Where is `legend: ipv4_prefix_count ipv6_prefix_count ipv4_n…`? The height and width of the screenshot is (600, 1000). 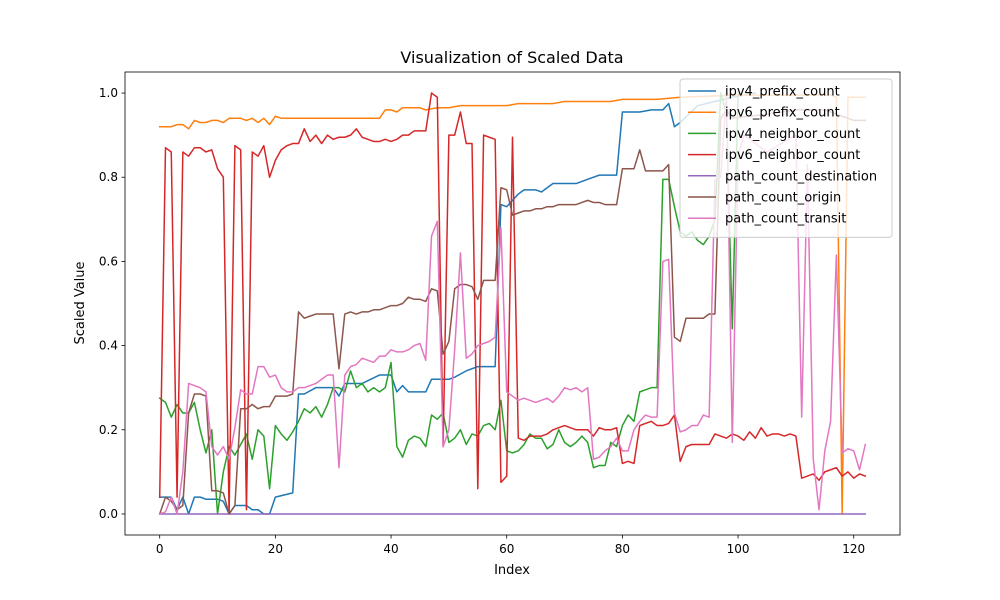 legend: ipv4_prefix_count ipv6_prefix_count ipv4_n… is located at coordinates (786, 158).